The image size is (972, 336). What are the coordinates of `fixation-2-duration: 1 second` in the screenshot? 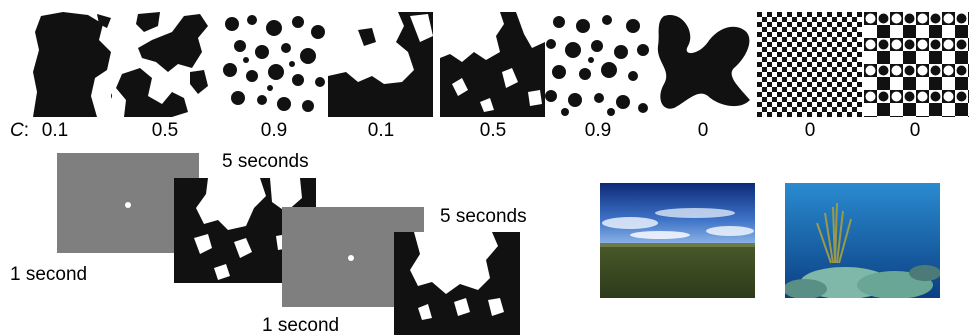 It's located at (301, 325).